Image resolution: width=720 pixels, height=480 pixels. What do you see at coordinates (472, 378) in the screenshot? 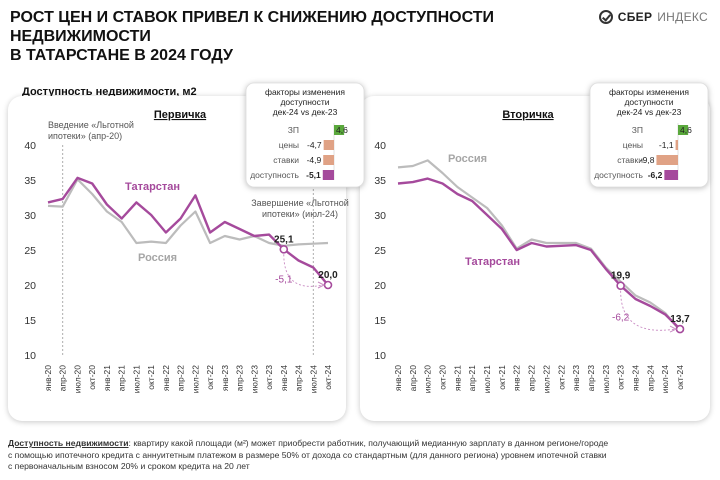
I see `x-tick-label: апр-21` at bounding box center [472, 378].